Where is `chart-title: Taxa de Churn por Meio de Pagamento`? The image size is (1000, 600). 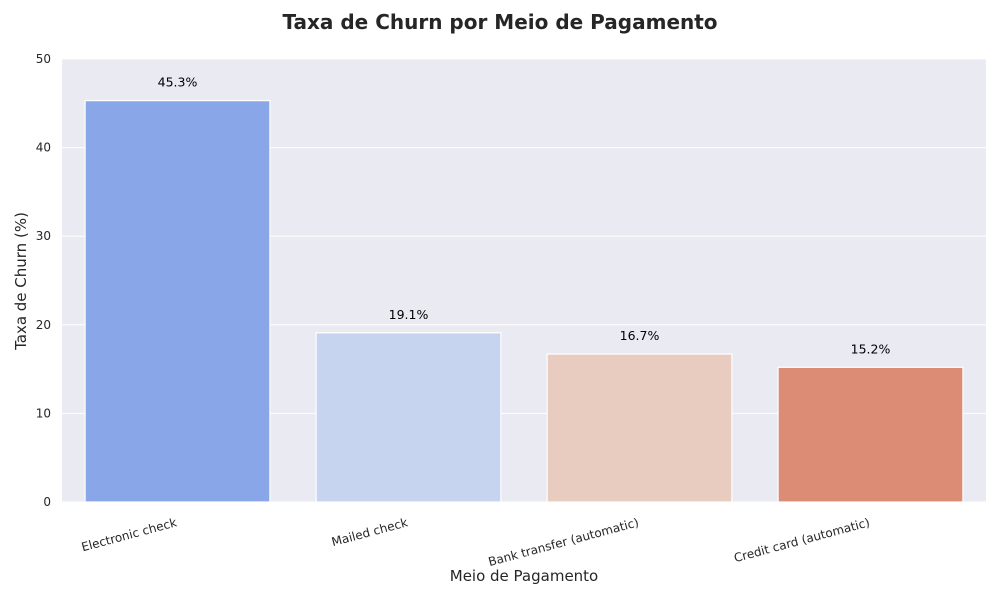
chart-title: Taxa de Churn por Meio de Pagamento is located at coordinates (500, 22).